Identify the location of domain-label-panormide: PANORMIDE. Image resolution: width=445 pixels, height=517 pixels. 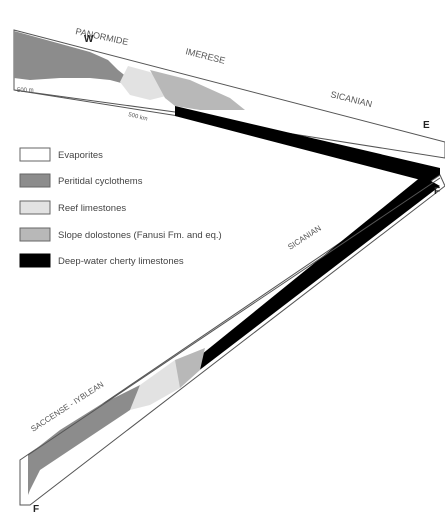
(102, 36).